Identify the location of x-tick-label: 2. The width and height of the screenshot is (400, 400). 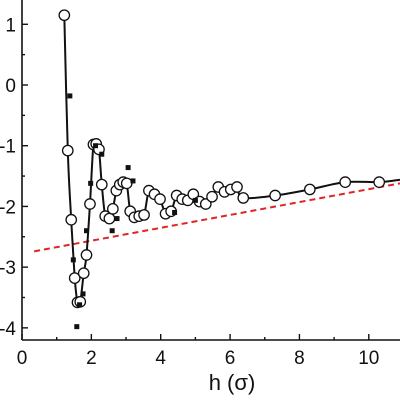
(91, 358).